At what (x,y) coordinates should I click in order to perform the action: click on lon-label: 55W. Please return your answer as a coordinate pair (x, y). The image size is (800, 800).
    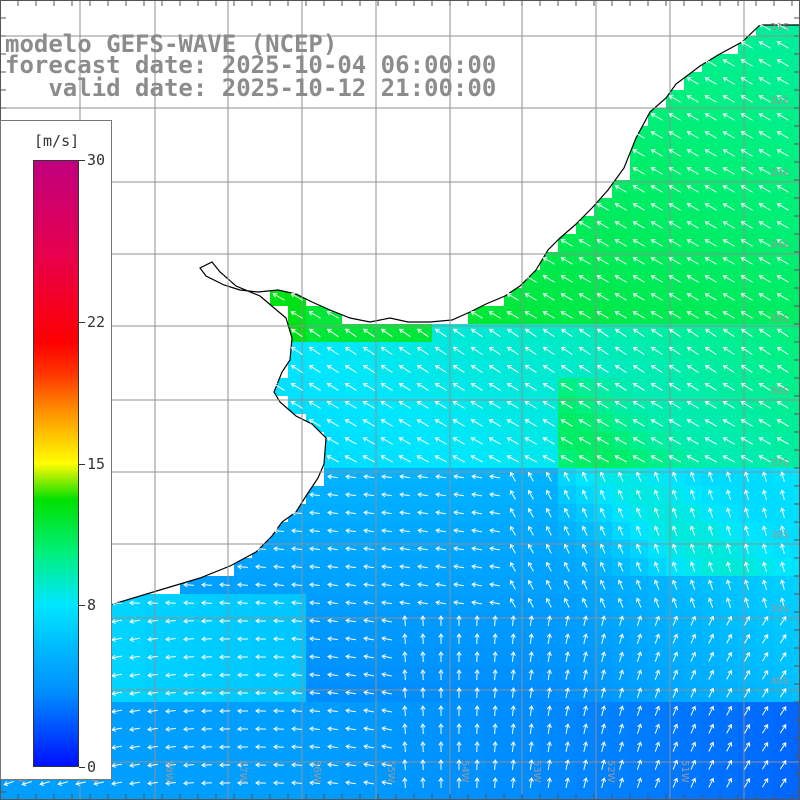
    Looking at the image, I should click on (390, 771).